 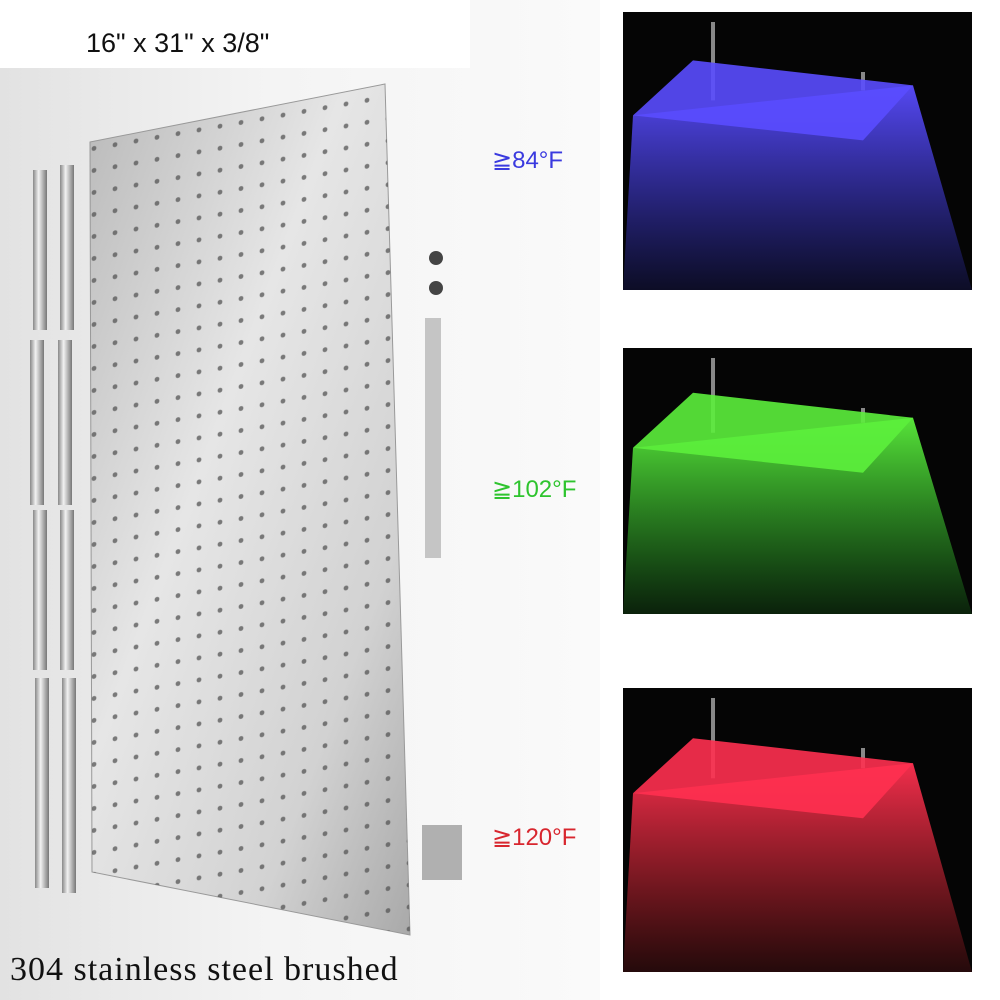 What do you see at coordinates (527, 160) in the screenshot?
I see `temperature-label: ≧84°F` at bounding box center [527, 160].